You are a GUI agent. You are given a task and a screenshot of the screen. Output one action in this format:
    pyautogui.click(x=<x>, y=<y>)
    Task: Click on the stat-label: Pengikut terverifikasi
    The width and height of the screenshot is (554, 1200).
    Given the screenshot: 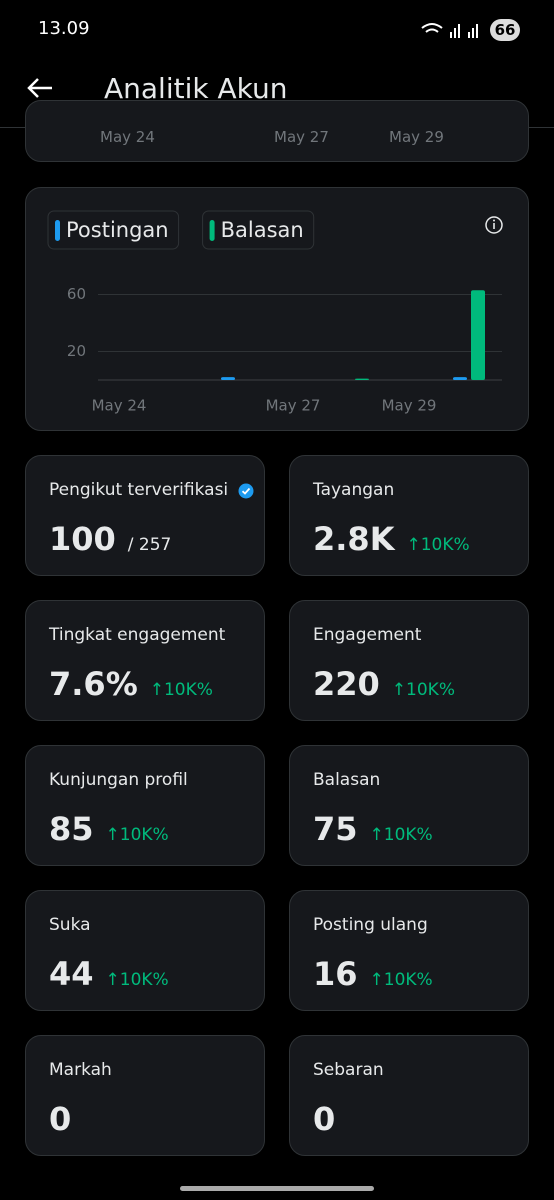 What is the action you would take?
    pyautogui.click(x=139, y=490)
    